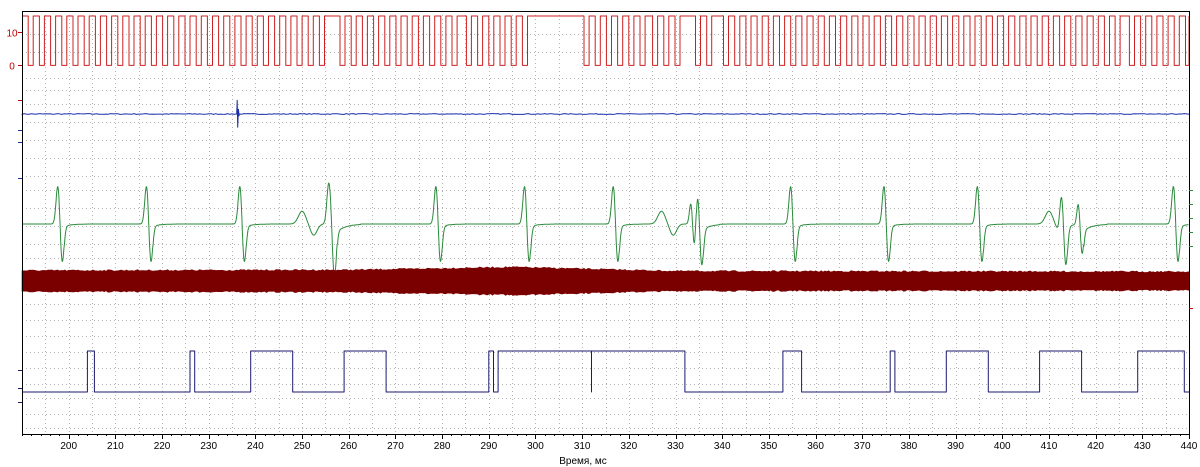  I want to click on x-tick-label: 400, so click(1002, 446).